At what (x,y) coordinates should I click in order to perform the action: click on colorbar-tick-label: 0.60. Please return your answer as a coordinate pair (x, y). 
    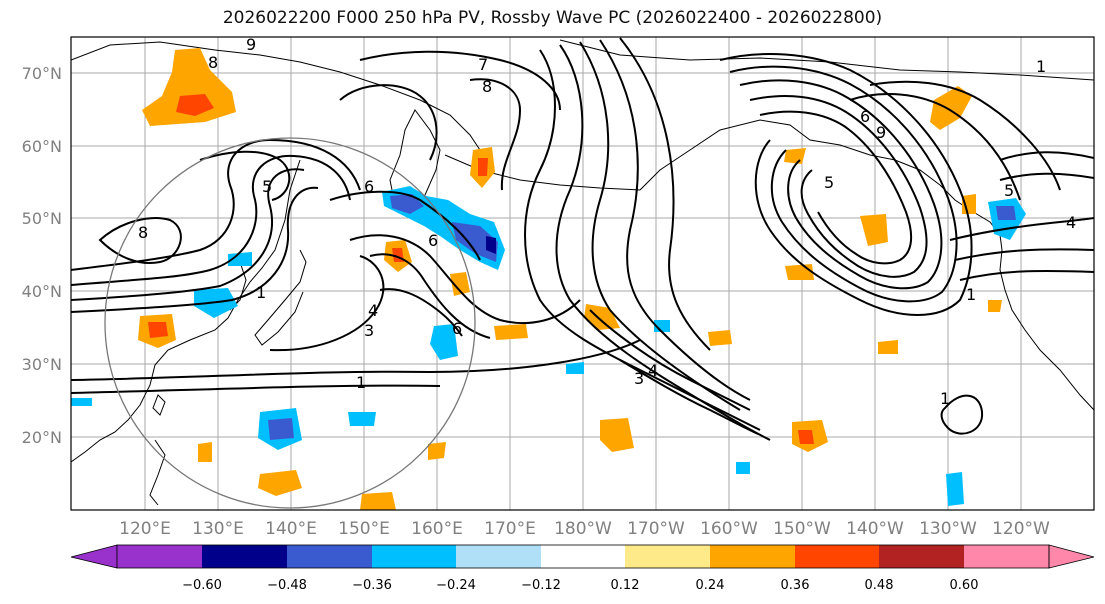
    Looking at the image, I should click on (964, 585).